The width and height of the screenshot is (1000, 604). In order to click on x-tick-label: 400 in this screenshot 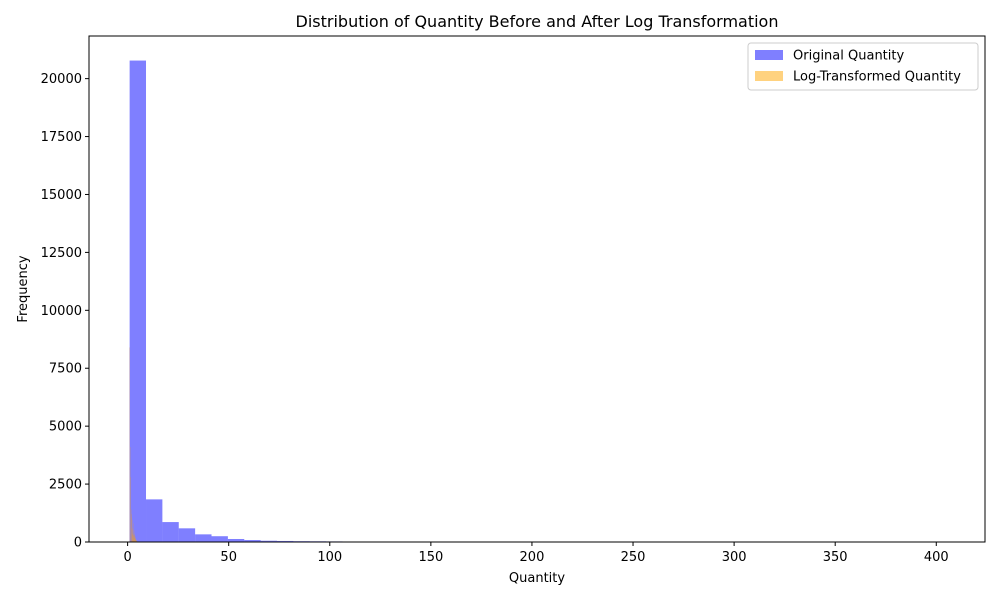, I will do `click(936, 557)`.